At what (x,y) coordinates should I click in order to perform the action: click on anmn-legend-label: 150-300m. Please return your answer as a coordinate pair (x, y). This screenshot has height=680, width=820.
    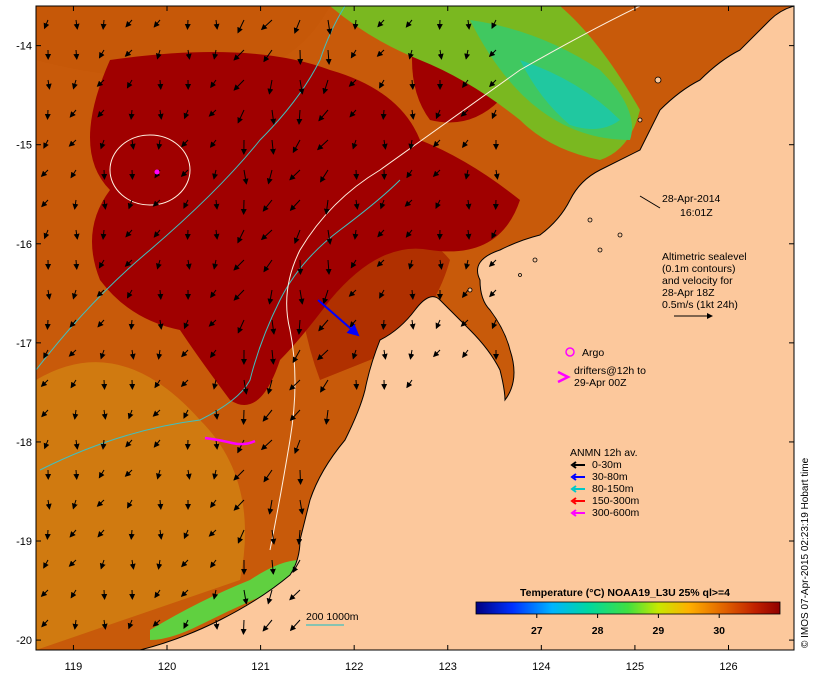
    Looking at the image, I should click on (616, 501).